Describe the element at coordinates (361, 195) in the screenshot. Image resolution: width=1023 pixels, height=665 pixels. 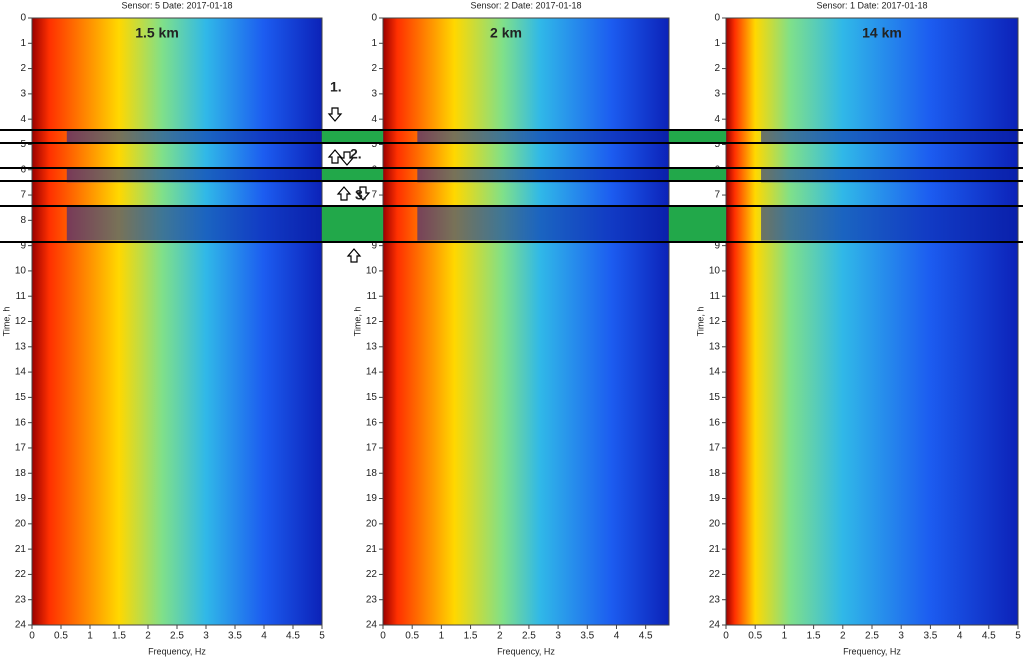
I see `annotation-label: 3.` at that location.